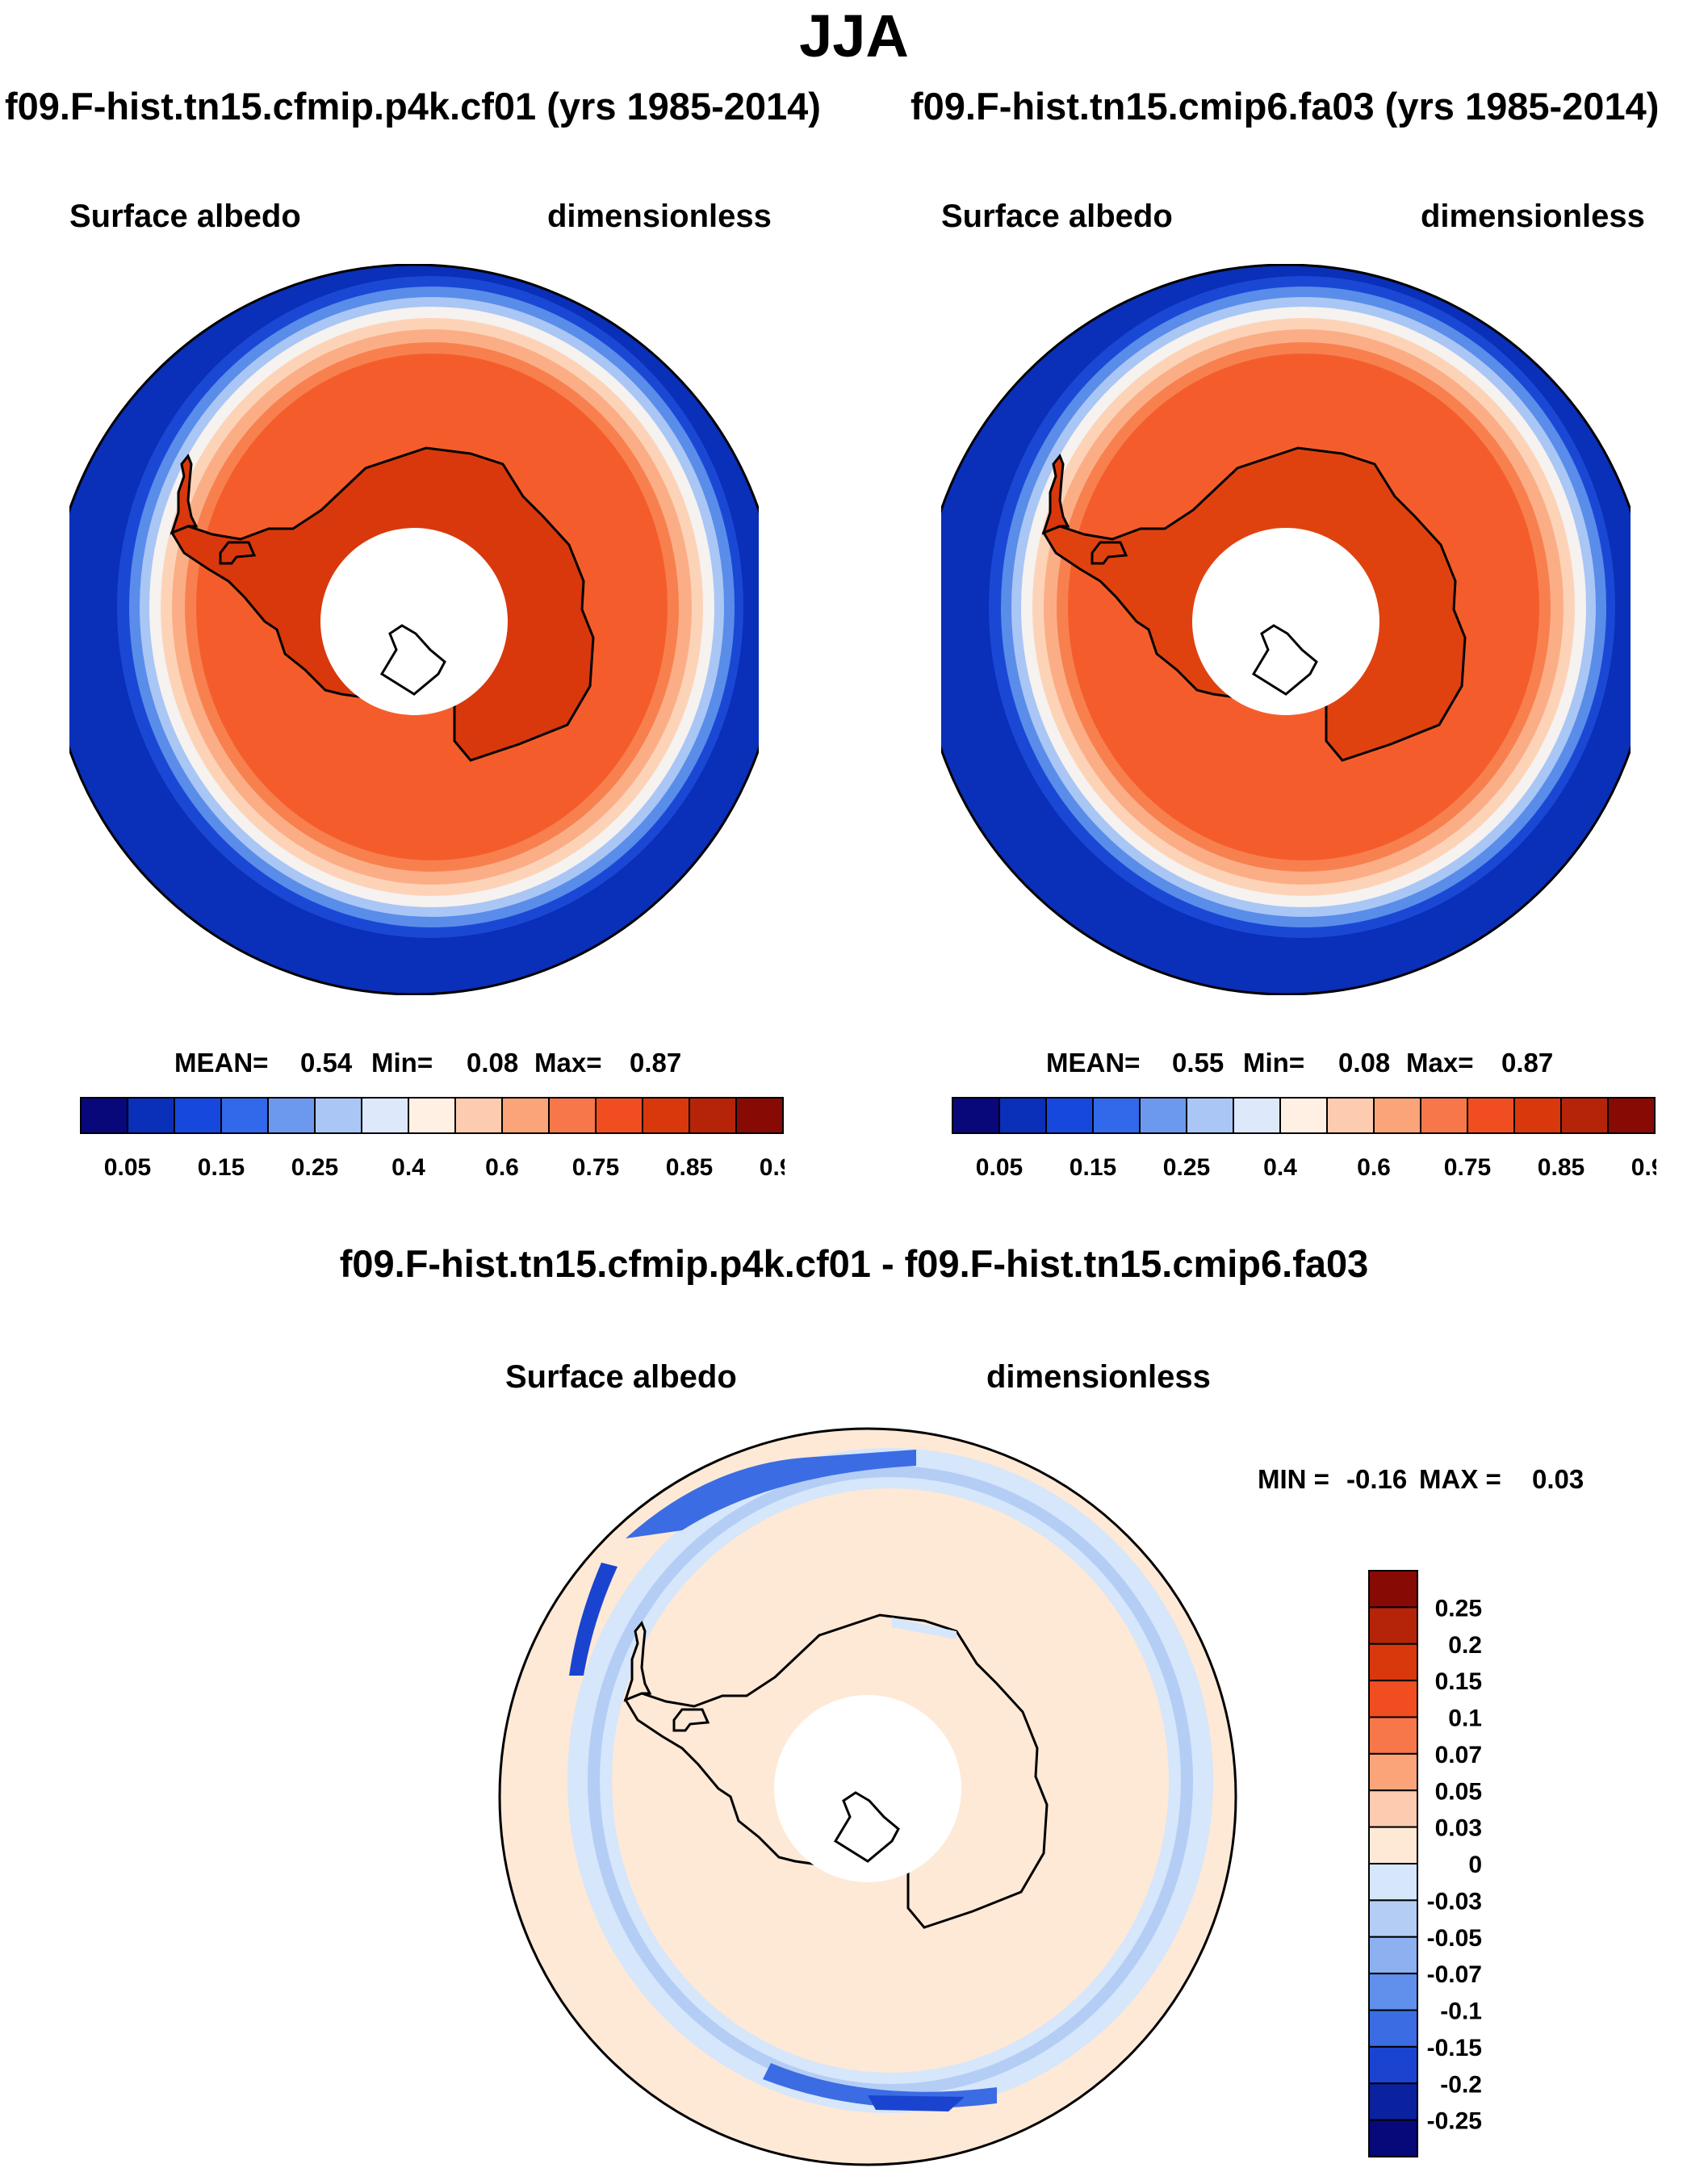 This screenshot has width=1708, height=2172. What do you see at coordinates (1461, 2011) in the screenshot?
I see `colorbar-tick-label: -0.1` at bounding box center [1461, 2011].